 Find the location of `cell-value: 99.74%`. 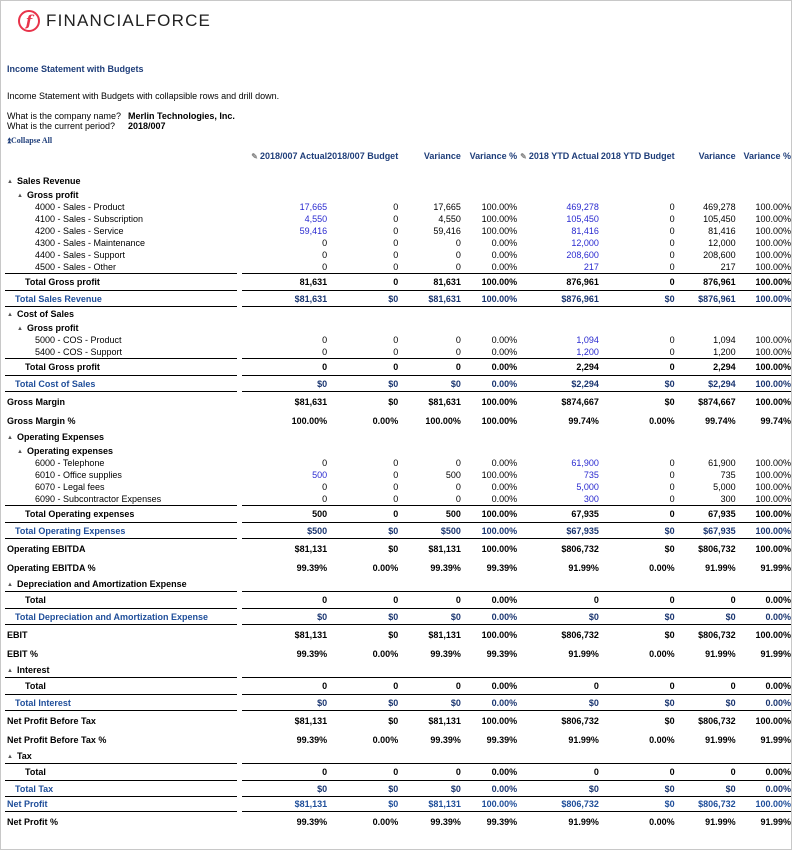

cell-value: 99.74% is located at coordinates (775, 420).